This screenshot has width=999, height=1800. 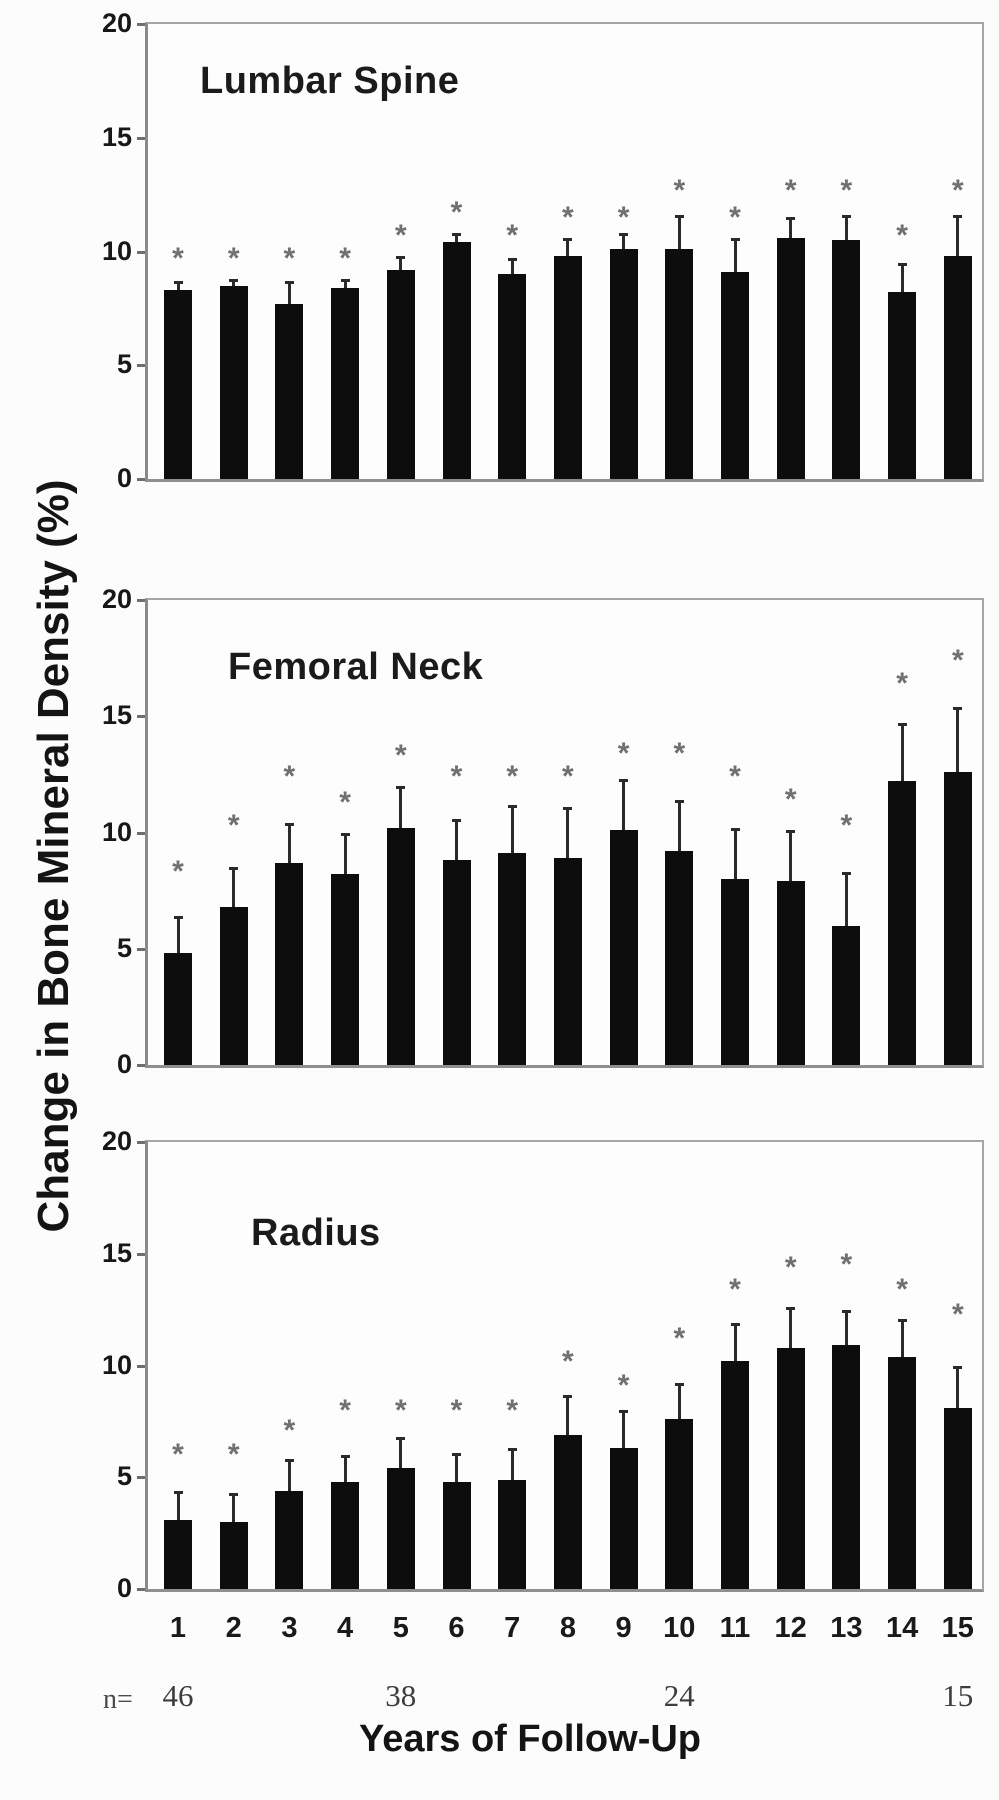 What do you see at coordinates (401, 1695) in the screenshot?
I see `n-value-year-5: 38` at bounding box center [401, 1695].